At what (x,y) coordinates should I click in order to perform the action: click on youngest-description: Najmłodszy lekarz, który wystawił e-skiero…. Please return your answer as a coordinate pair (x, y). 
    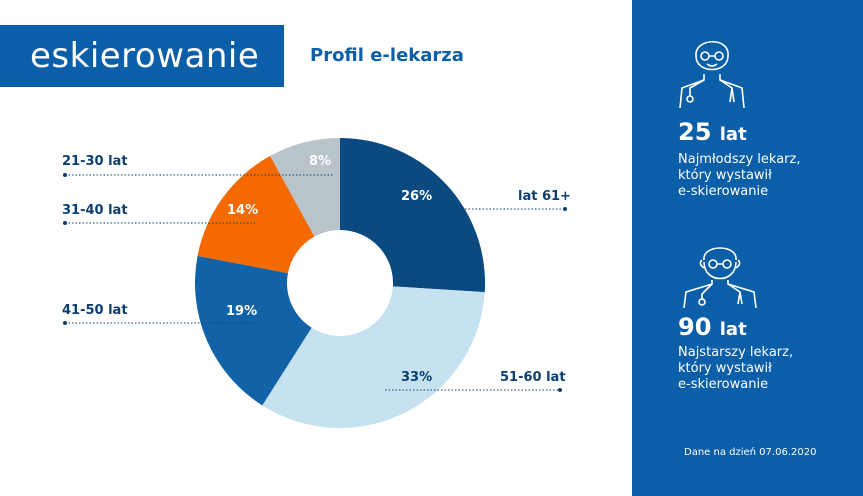
    Looking at the image, I should click on (739, 175).